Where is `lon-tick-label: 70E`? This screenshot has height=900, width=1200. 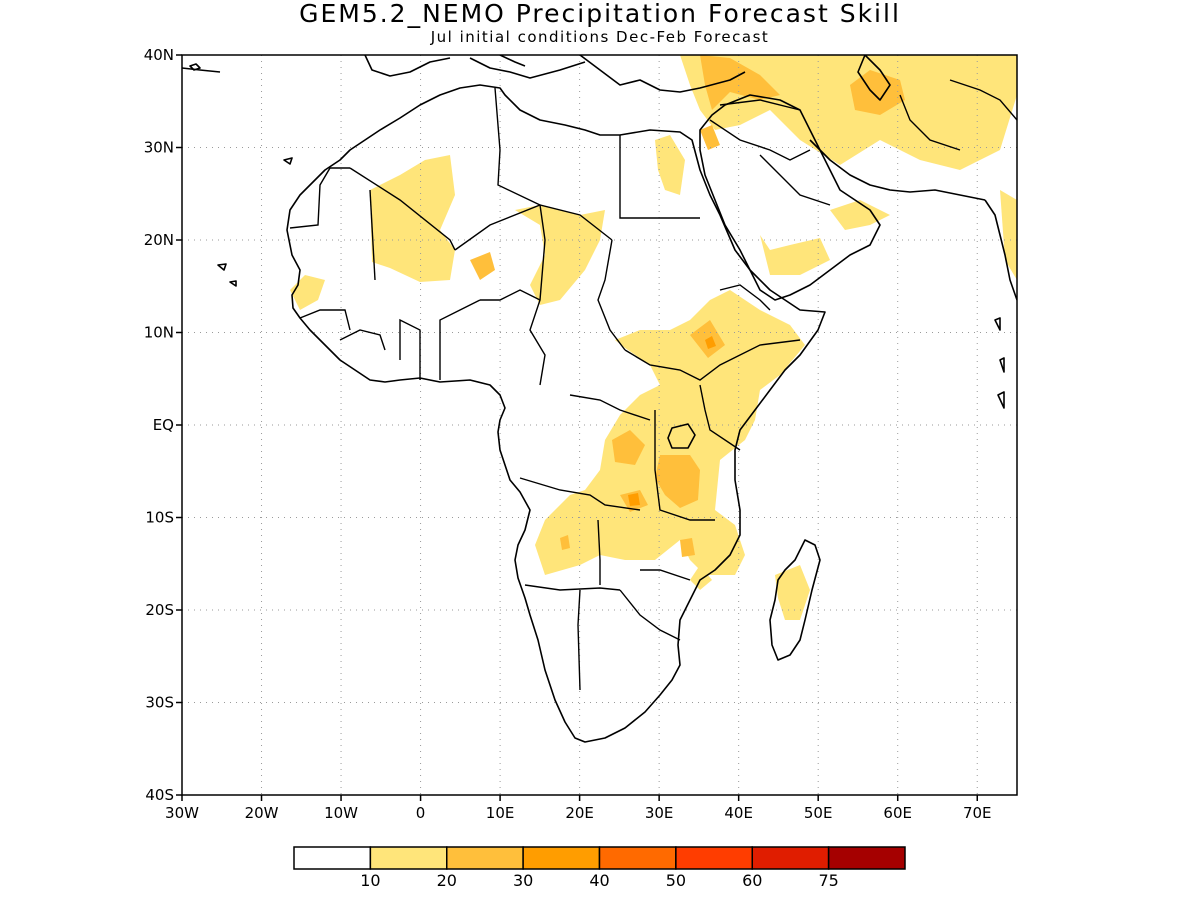 lon-tick-label: 70E is located at coordinates (977, 813).